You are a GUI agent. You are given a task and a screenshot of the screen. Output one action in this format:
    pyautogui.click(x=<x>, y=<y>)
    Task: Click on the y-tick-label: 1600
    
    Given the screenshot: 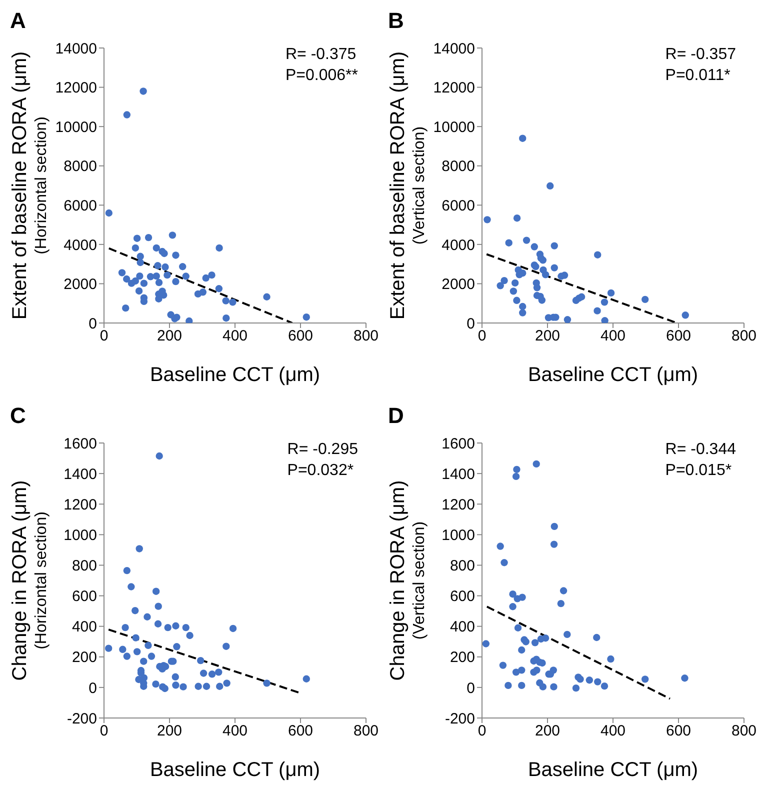 What is the action you would take?
    pyautogui.click(x=80, y=443)
    